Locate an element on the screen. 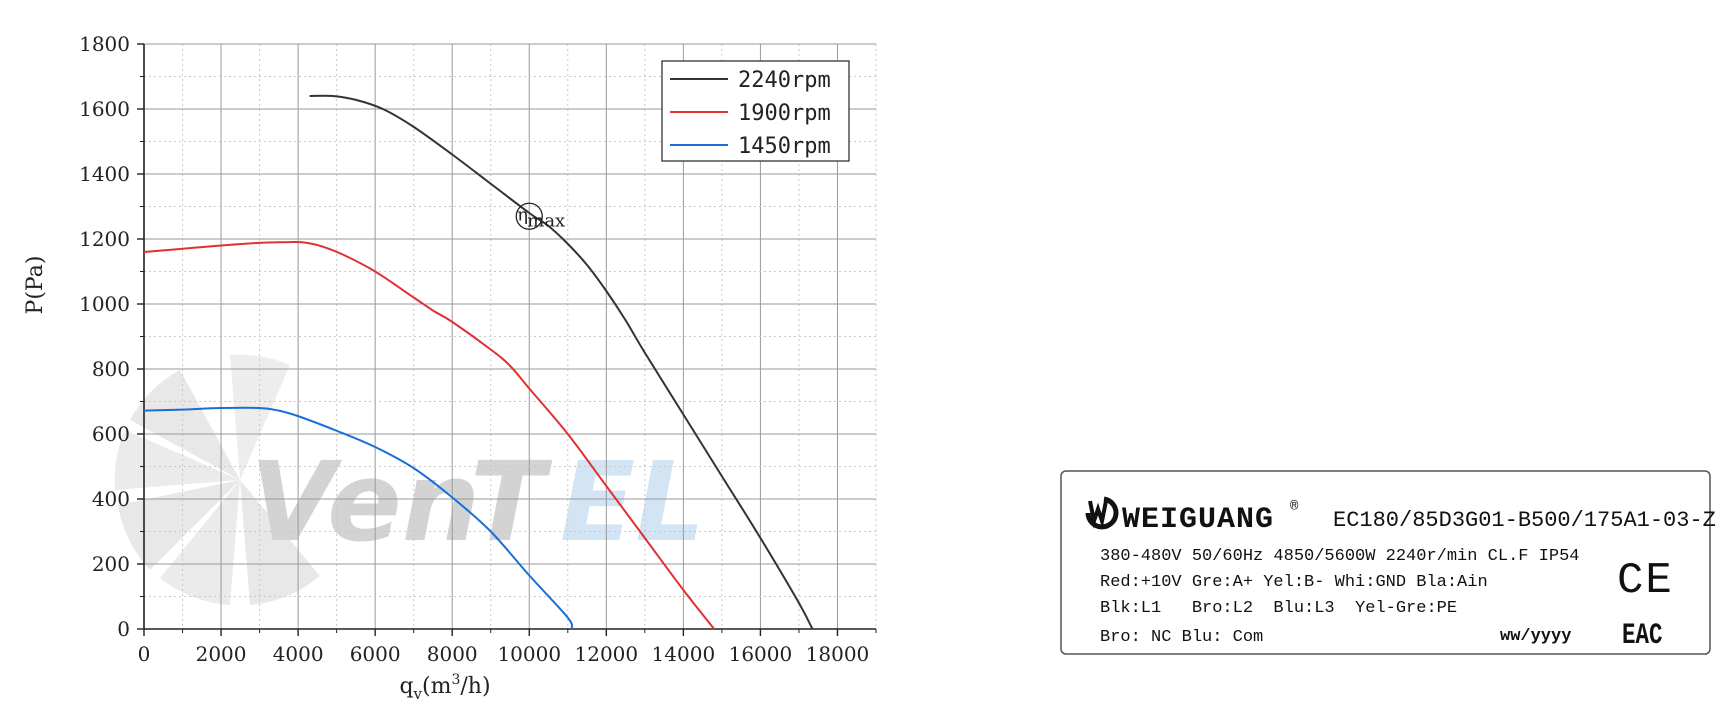 This screenshot has width=1731, height=709. watermark: Ven T EL is located at coordinates (409, 479).